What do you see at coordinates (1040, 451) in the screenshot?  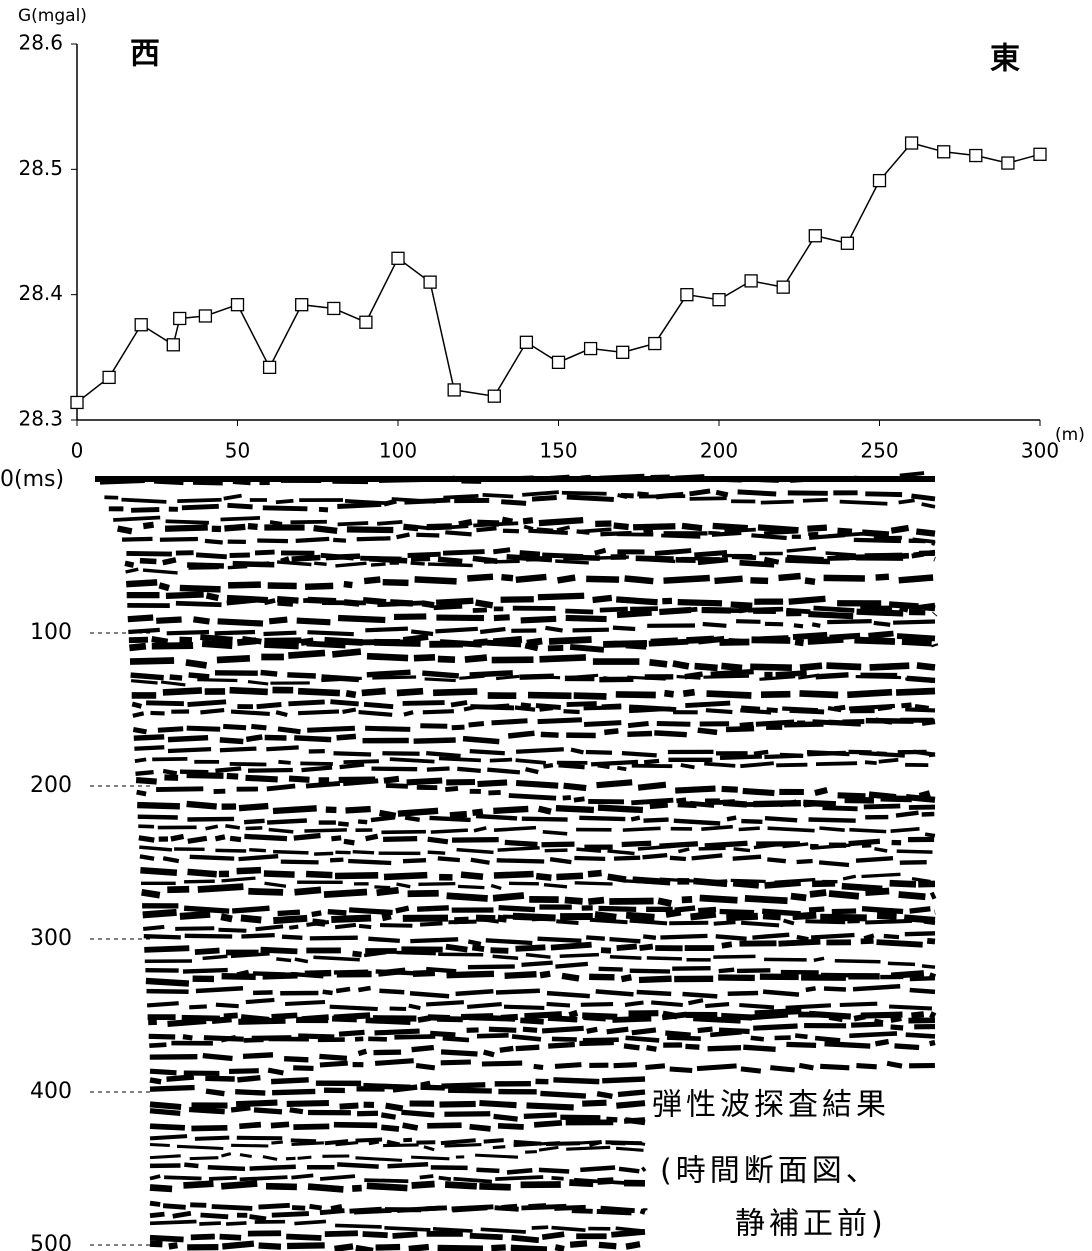 I see `x-tick-label: 300` at bounding box center [1040, 451].